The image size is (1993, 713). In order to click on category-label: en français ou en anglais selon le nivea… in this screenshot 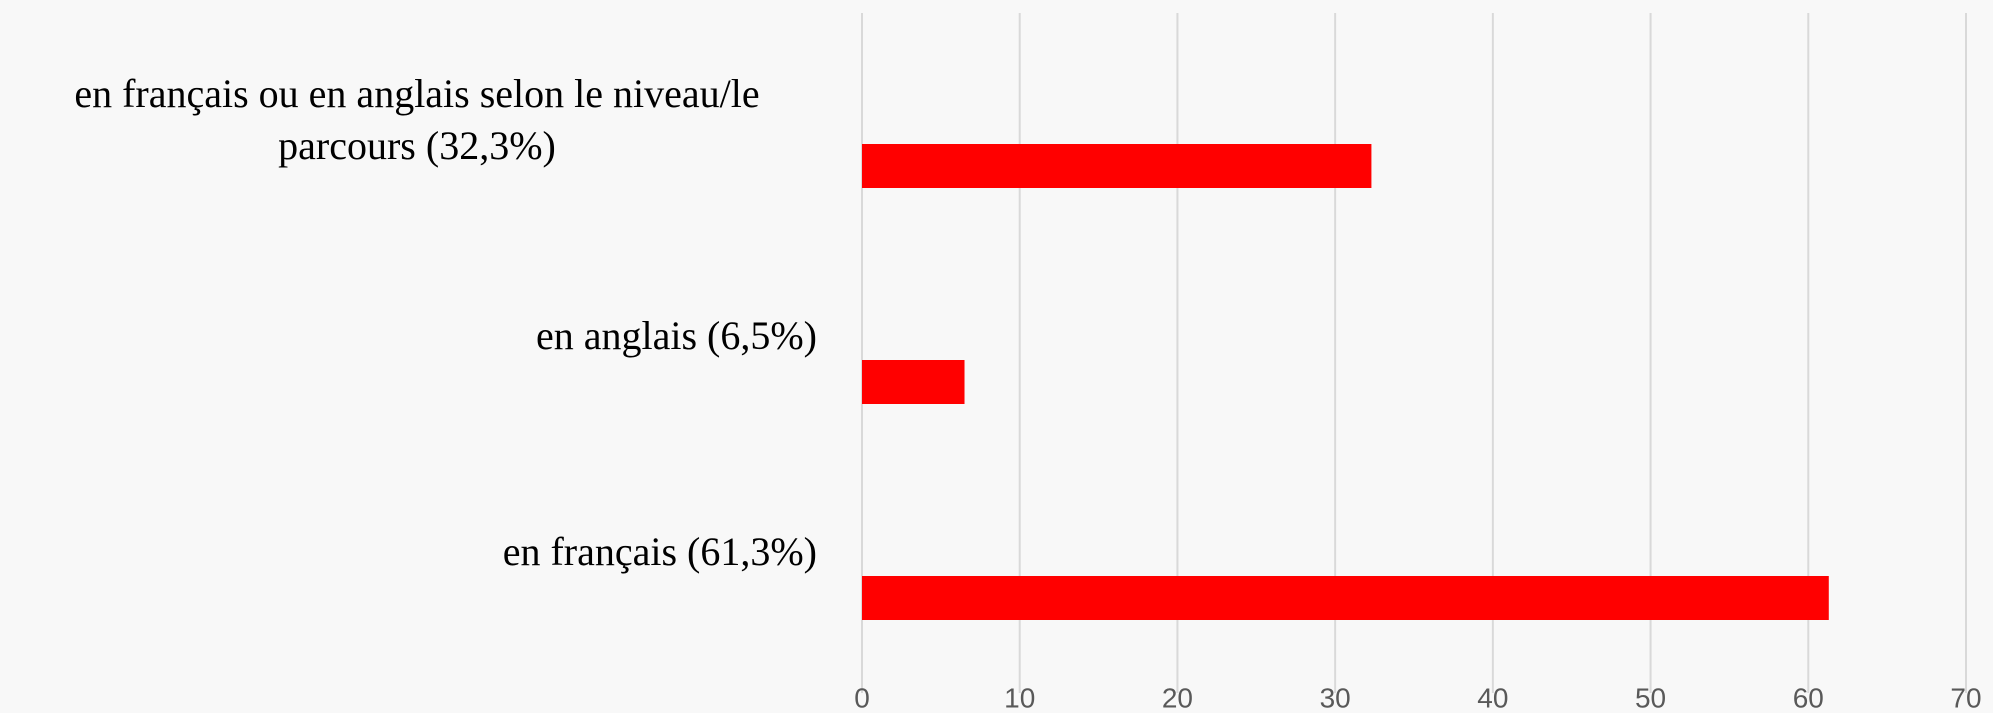, I will do `click(417, 119)`.